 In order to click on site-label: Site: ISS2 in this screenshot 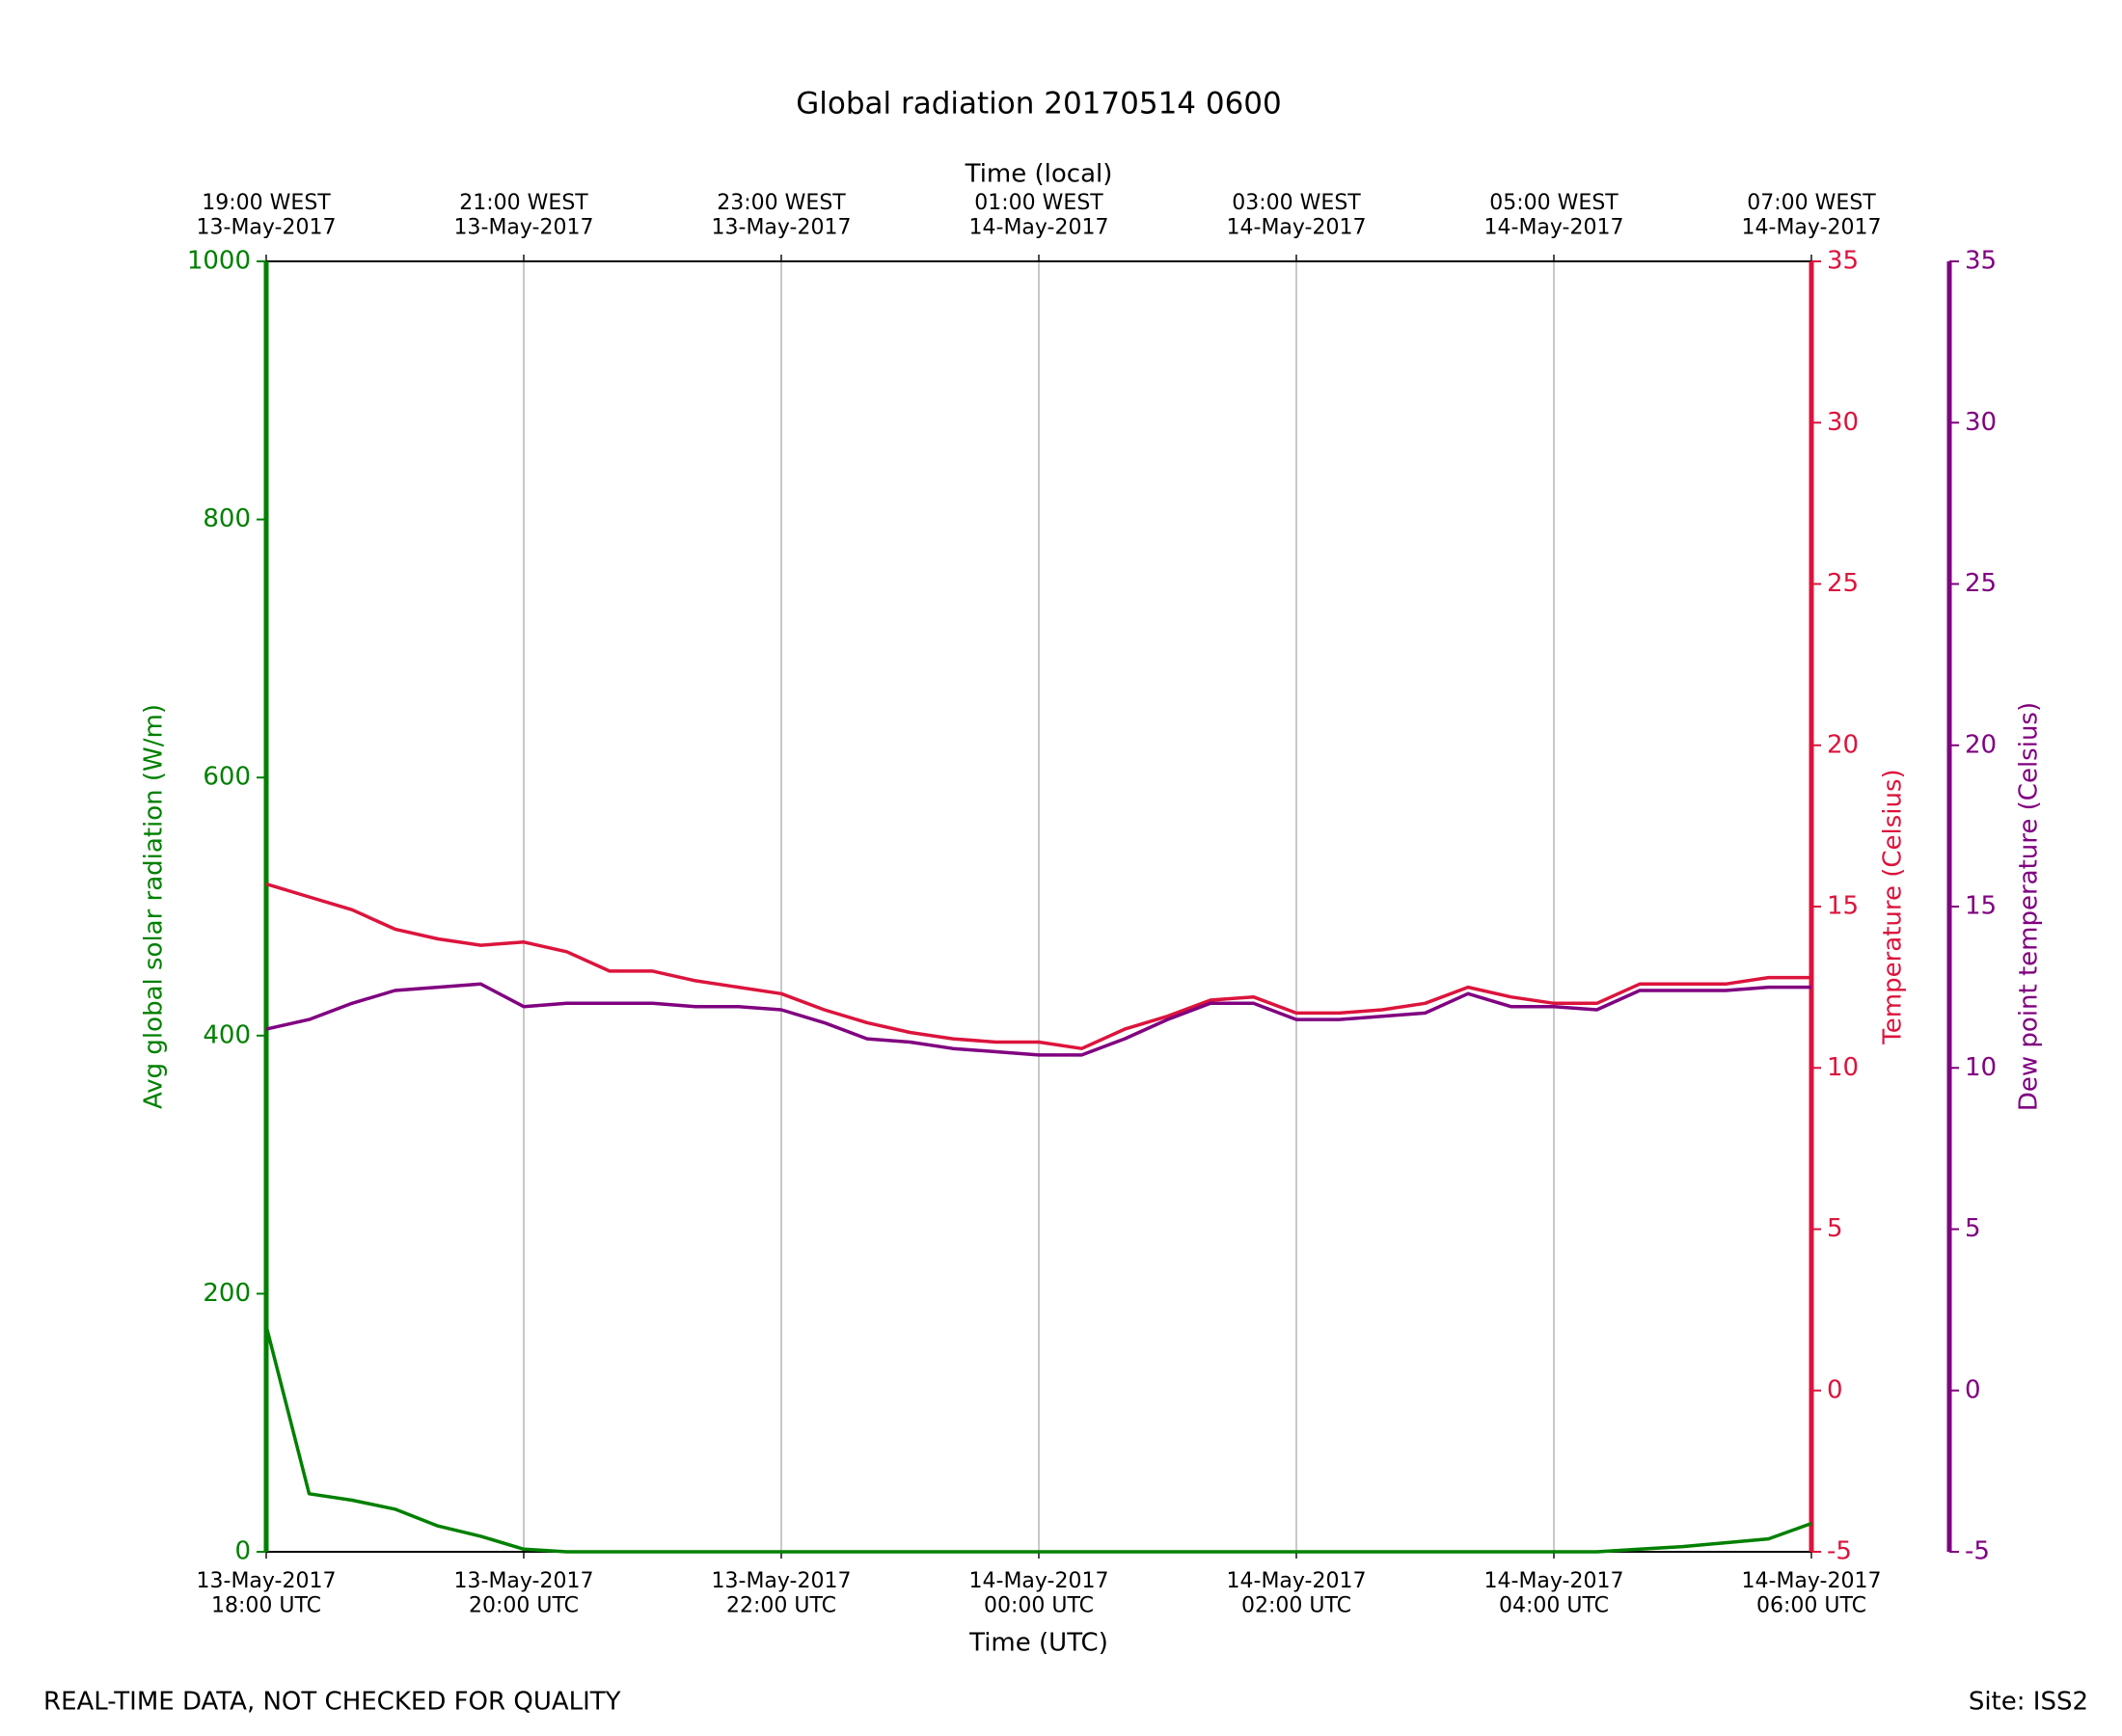, I will do `click(2029, 1703)`.